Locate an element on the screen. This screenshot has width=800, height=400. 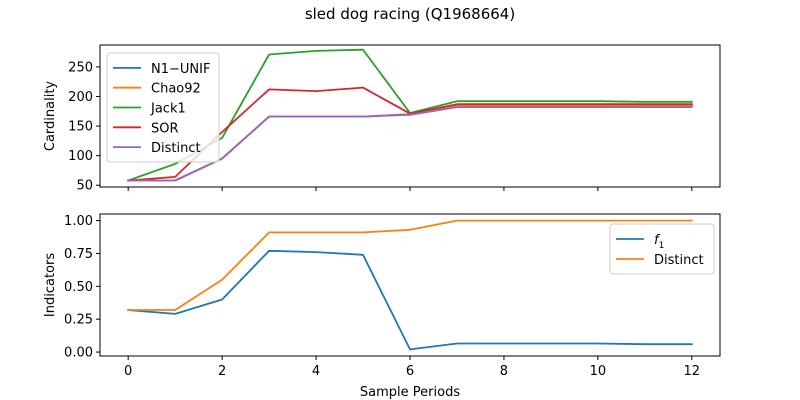
x-tick-label: 10 is located at coordinates (598, 371).